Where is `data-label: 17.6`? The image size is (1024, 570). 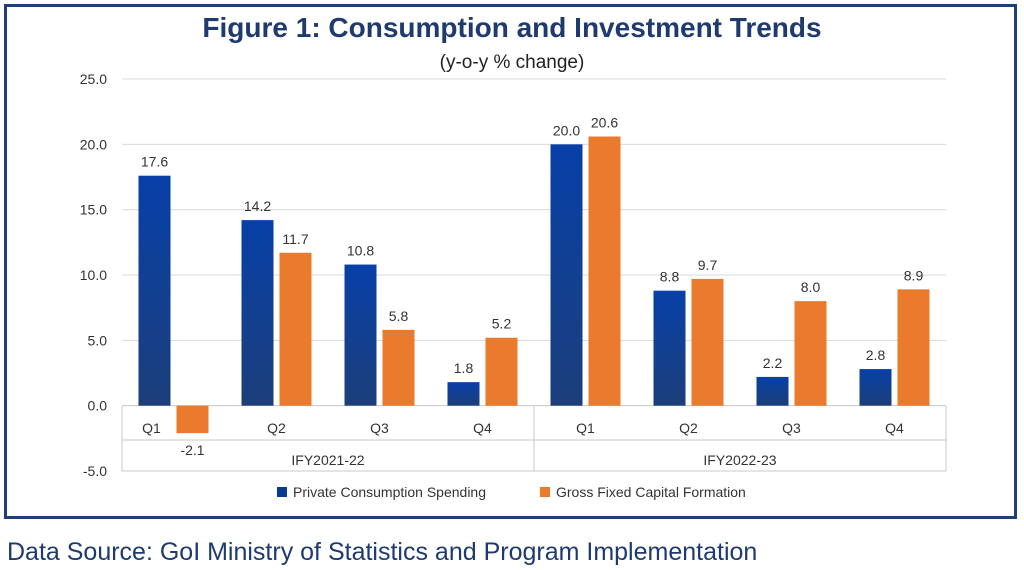
data-label: 17.6 is located at coordinates (154, 162).